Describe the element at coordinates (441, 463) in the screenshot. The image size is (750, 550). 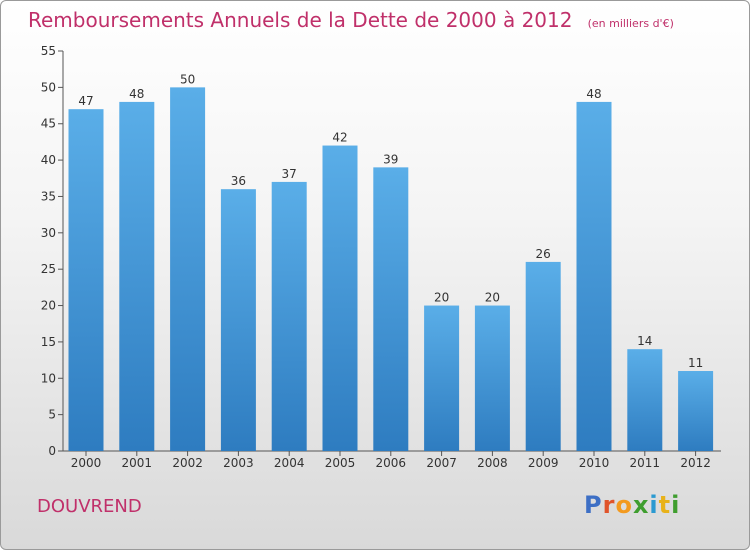
I see `x-tick-label: 2007` at that location.